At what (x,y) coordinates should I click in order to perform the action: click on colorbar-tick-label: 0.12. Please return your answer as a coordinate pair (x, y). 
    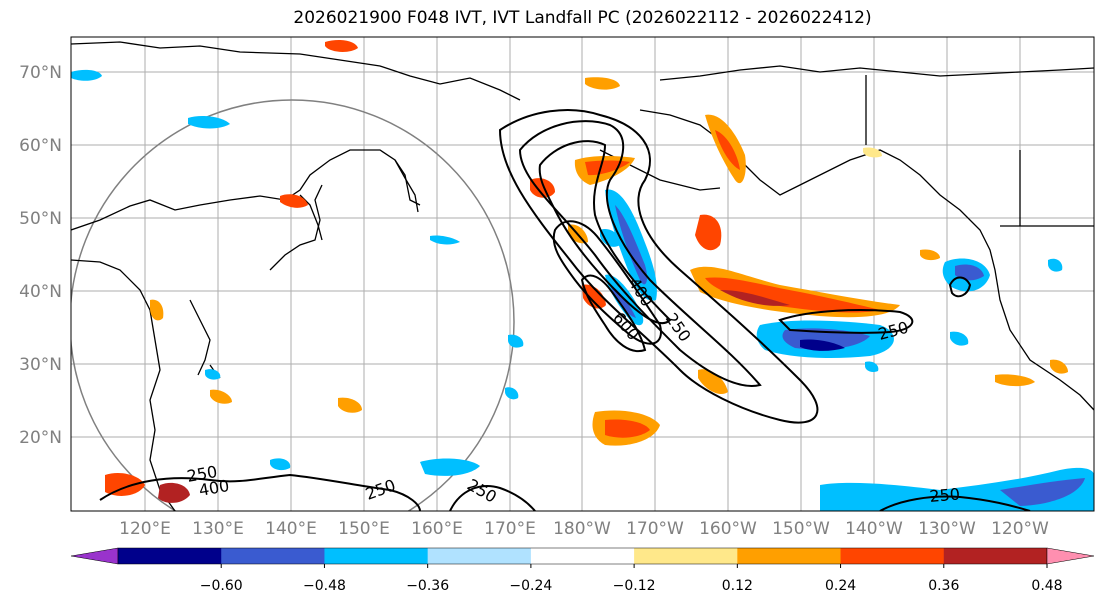
    Looking at the image, I should click on (737, 586).